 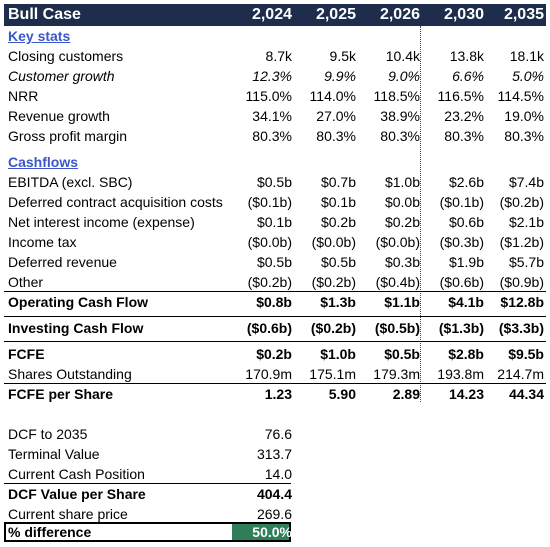 I want to click on cell-value: 76.6, so click(x=278, y=434).